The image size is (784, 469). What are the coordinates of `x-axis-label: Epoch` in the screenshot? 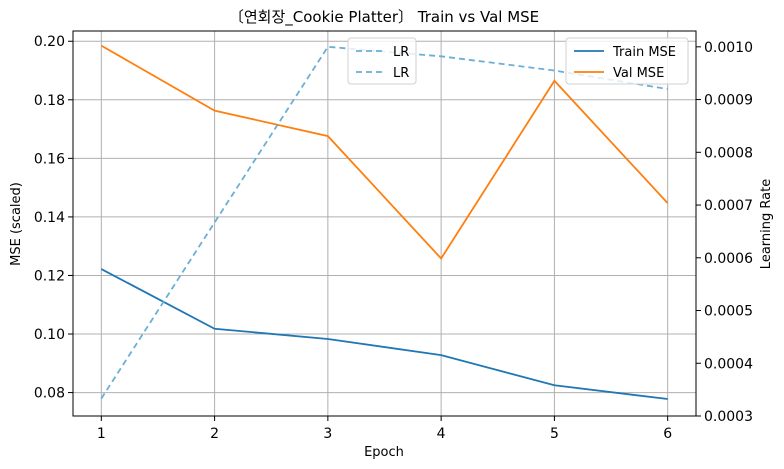 It's located at (384, 452).